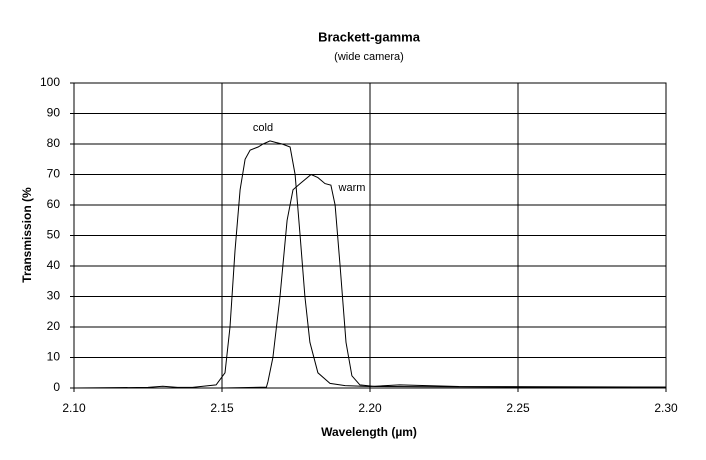 Image resolution: width=706 pixels, height=460 pixels. What do you see at coordinates (54, 265) in the screenshot?
I see `y-tick-label: 40` at bounding box center [54, 265].